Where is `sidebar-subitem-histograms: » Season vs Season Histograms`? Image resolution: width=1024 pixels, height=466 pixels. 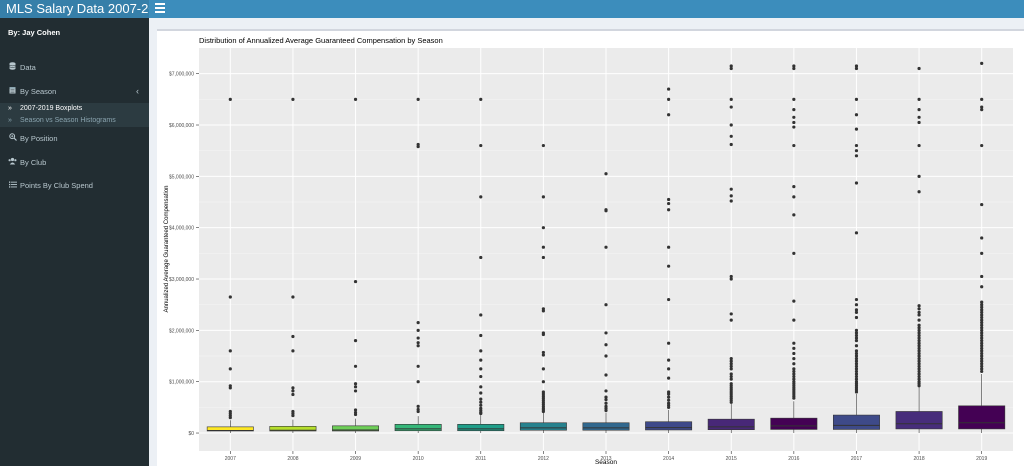
sidebar-subitem-histograms: » Season vs Season Histograms is located at coordinates (74, 121).